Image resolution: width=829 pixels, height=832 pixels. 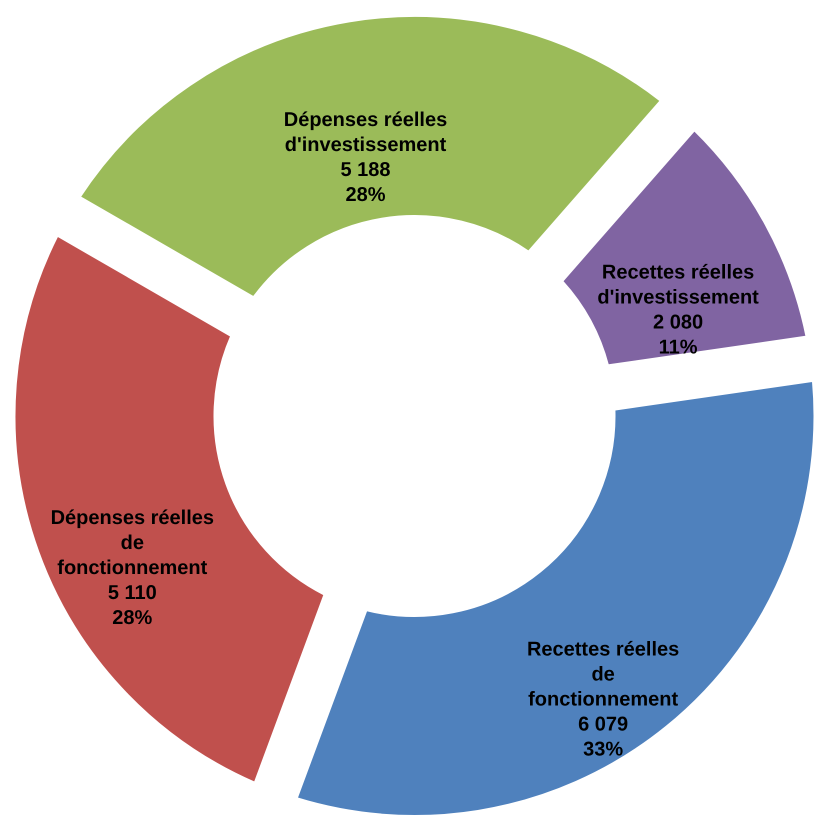 What do you see at coordinates (678, 285) in the screenshot?
I see `slice-label: Recettes réelles d'investissement` at bounding box center [678, 285].